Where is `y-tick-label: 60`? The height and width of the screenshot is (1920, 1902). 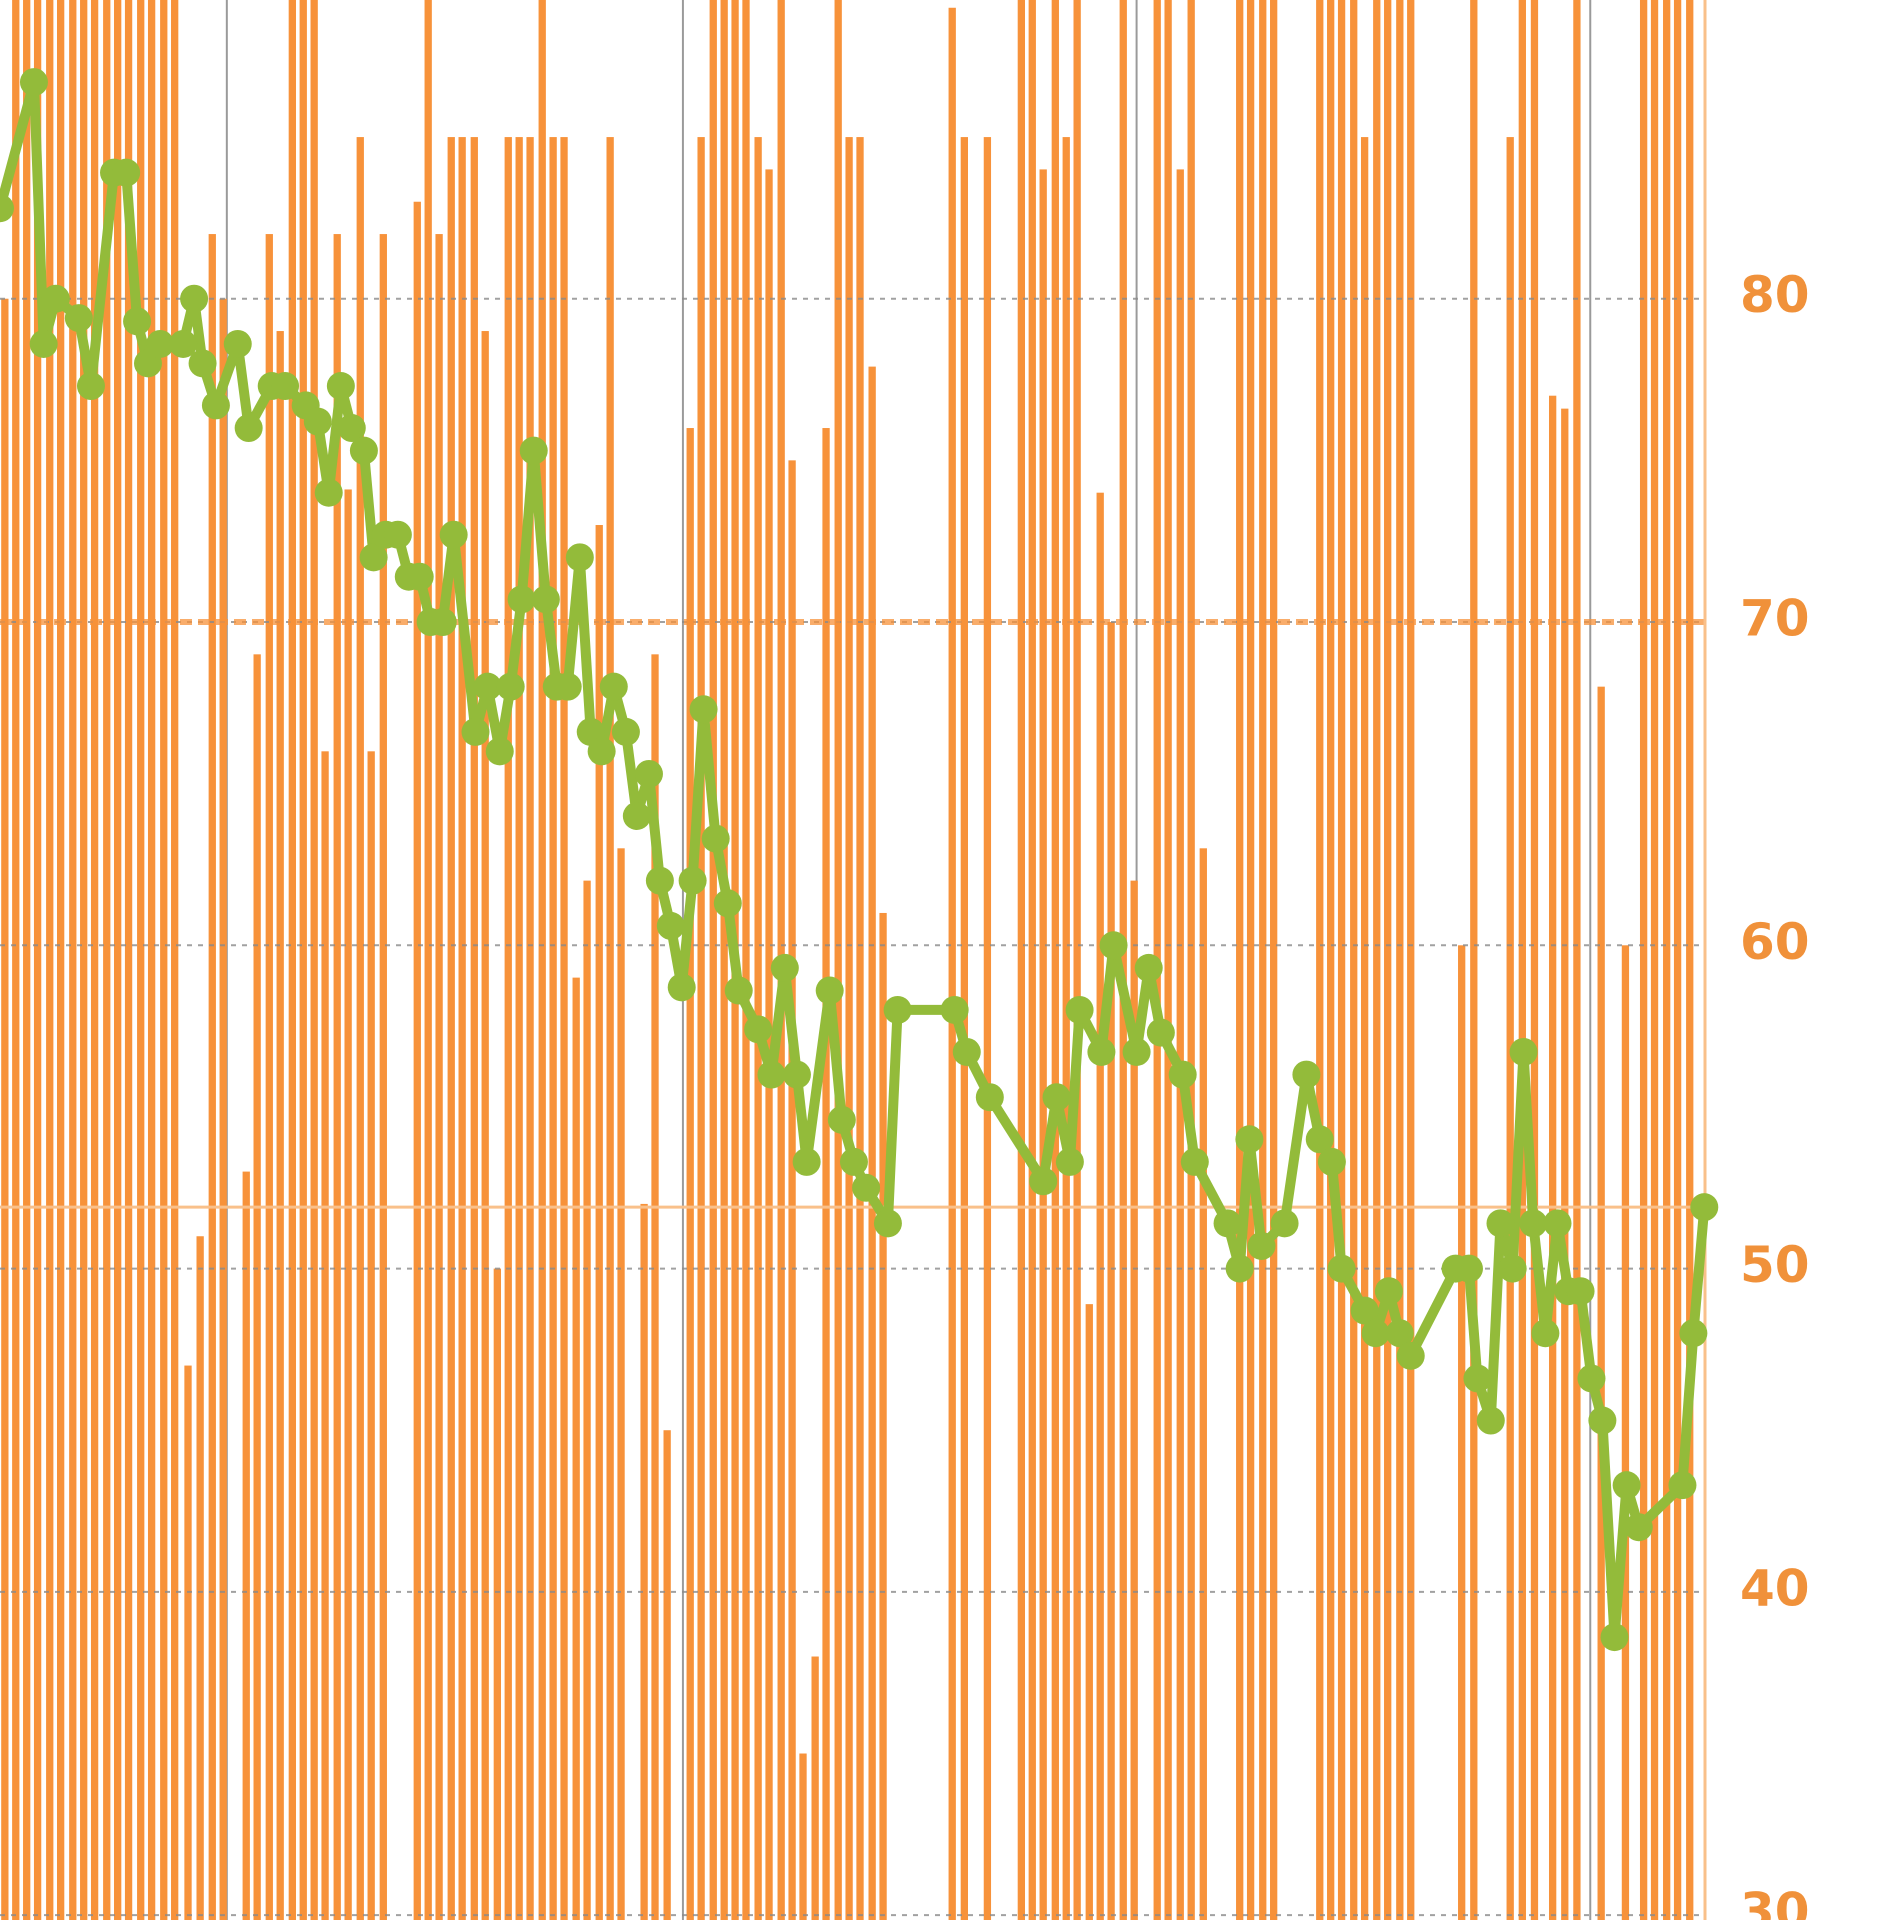 y-tick-label: 60 is located at coordinates (1775, 942).